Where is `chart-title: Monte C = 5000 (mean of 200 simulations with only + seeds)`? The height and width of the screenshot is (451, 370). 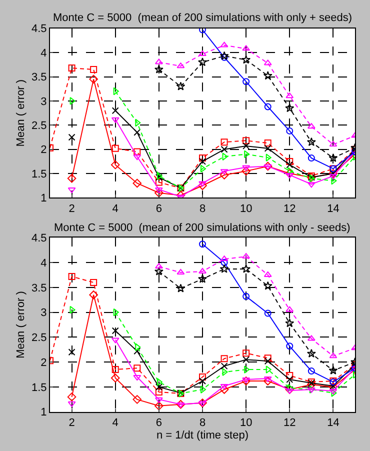 chart-title: Monte C = 5000 (mean of 200 simulations with only + seeds) is located at coordinates (202, 18).